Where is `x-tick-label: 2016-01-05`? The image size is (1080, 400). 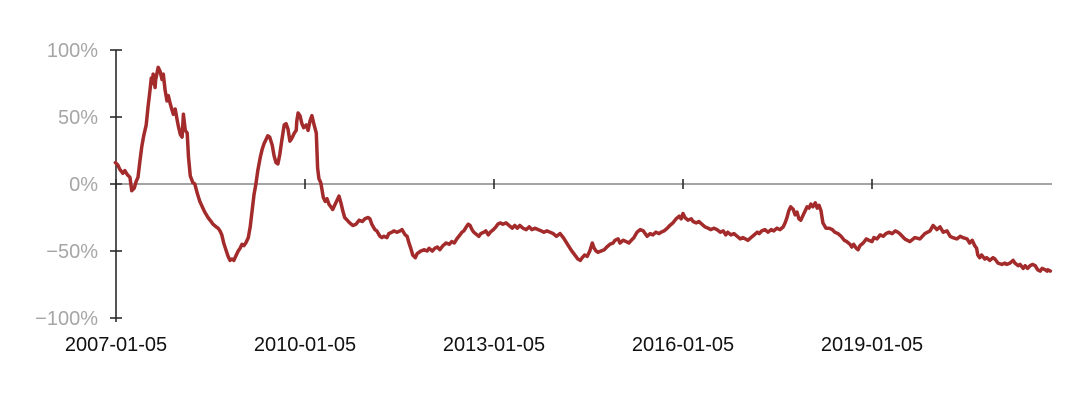
x-tick-label: 2016-01-05 is located at coordinates (683, 345).